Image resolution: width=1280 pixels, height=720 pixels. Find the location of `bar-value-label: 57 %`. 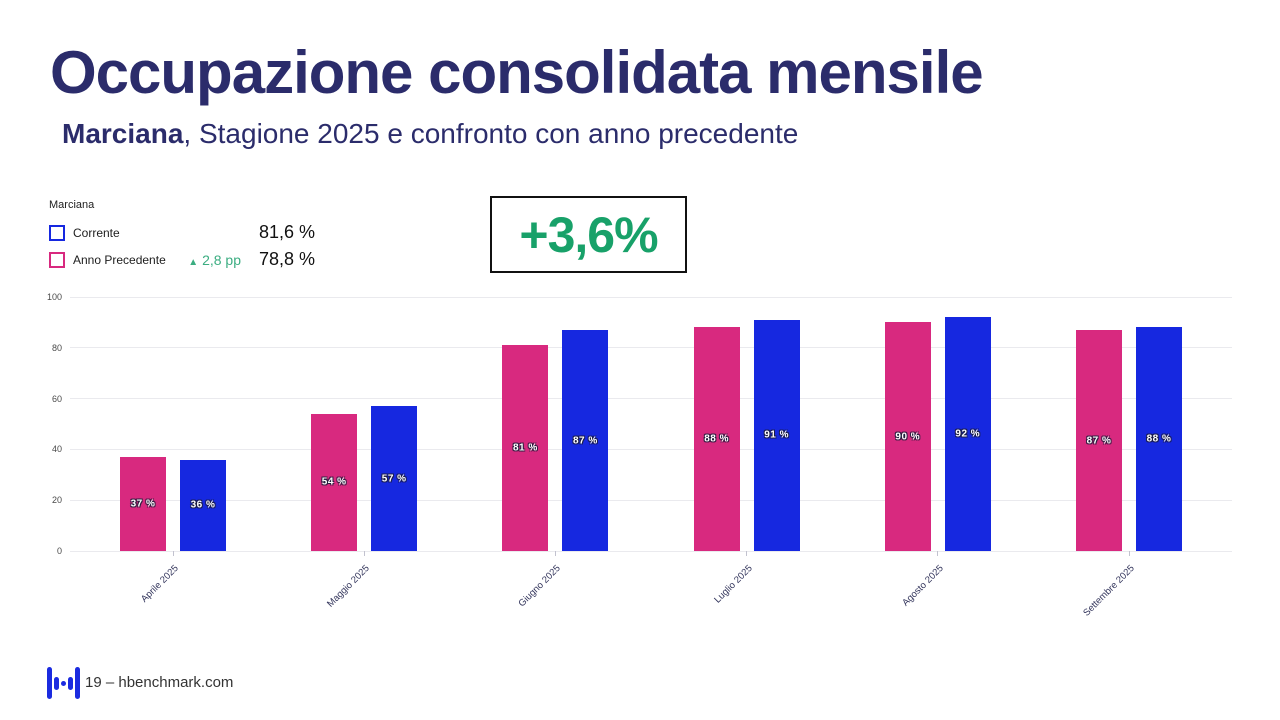

bar-value-label: 57 % is located at coordinates (394, 479).